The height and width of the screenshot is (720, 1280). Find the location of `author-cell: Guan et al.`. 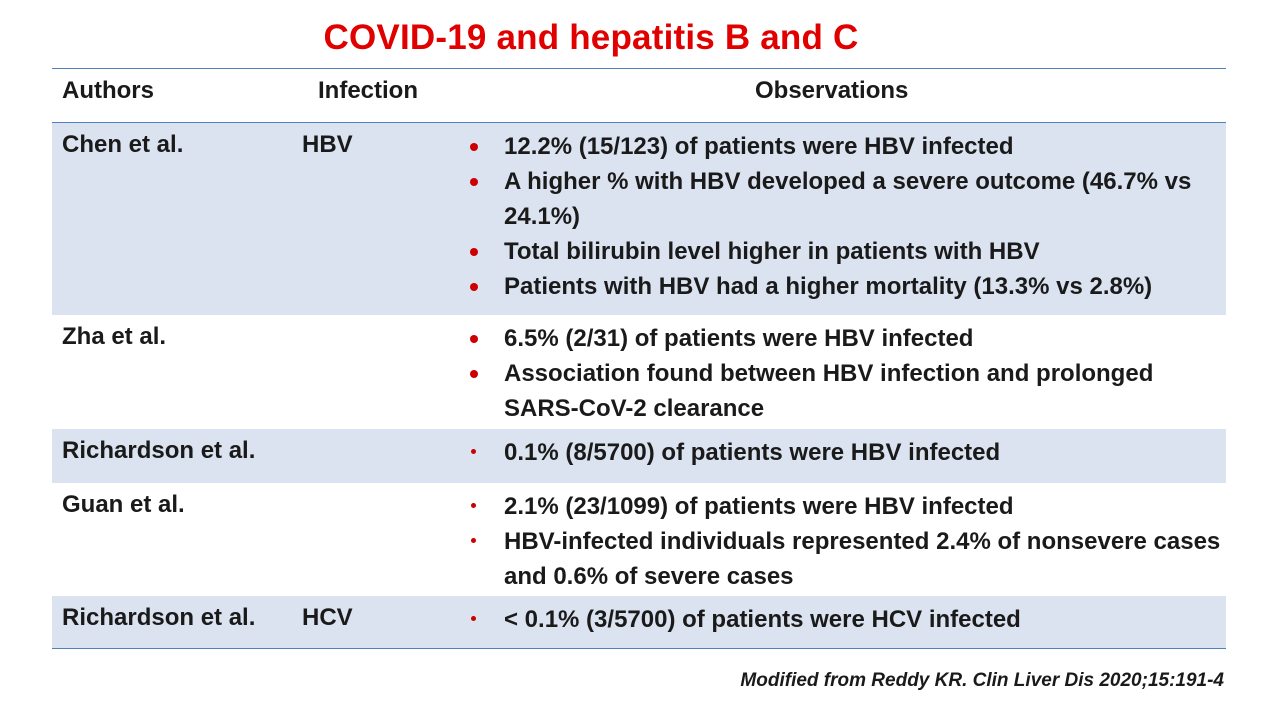

author-cell: Guan et al. is located at coordinates (123, 504).